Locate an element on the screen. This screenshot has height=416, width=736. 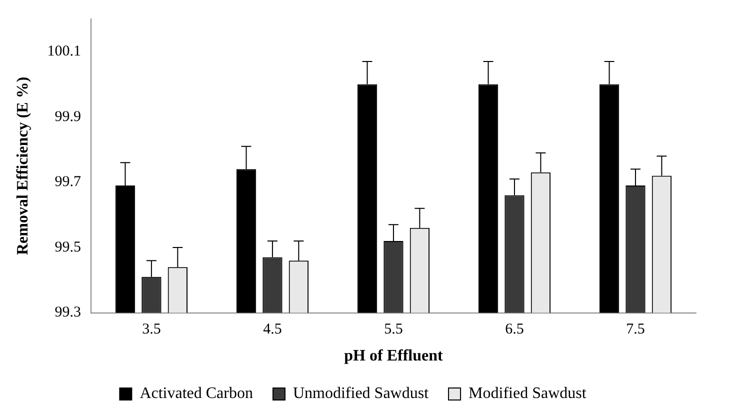
x-tick-label: 3.5 is located at coordinates (151, 330).